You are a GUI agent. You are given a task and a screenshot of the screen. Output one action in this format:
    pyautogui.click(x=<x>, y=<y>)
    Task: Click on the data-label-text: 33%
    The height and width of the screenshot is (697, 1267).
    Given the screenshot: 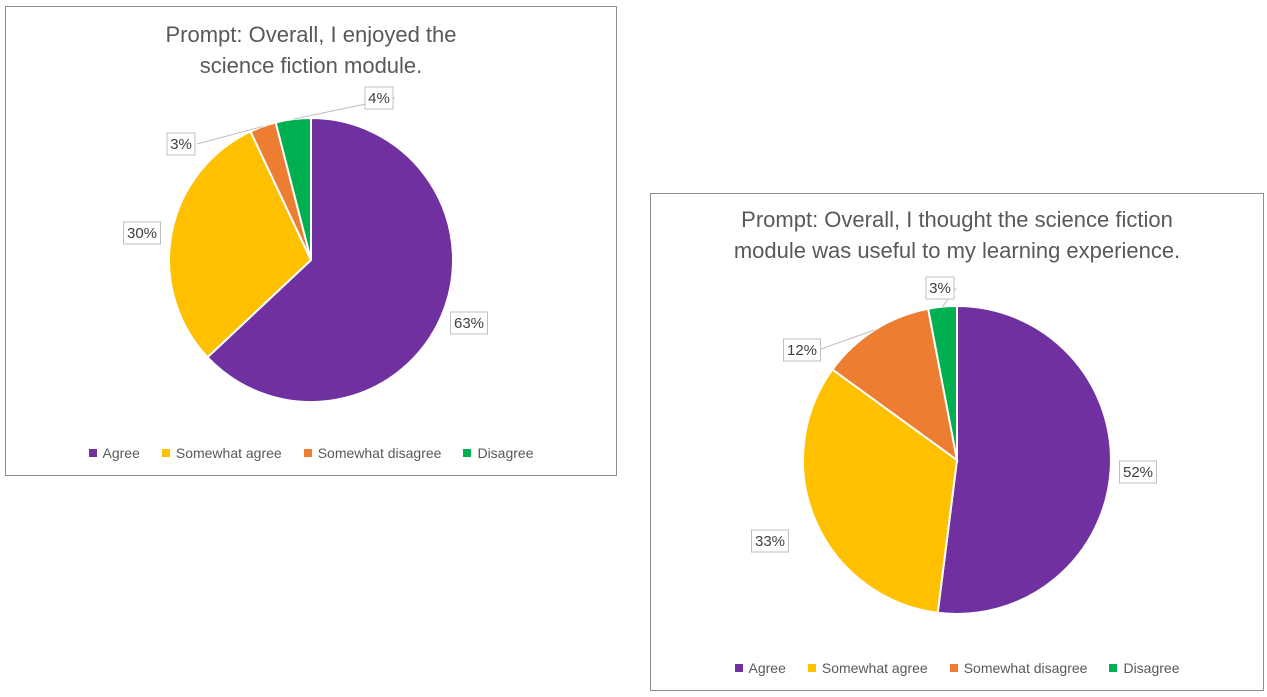 What is the action you would take?
    pyautogui.click(x=770, y=541)
    